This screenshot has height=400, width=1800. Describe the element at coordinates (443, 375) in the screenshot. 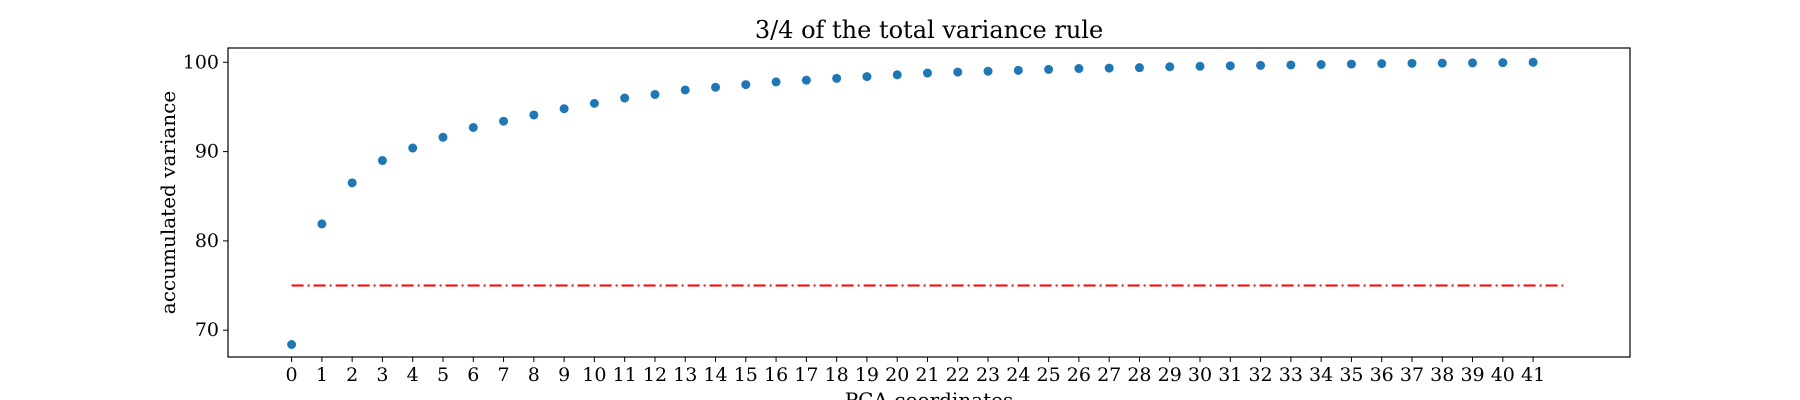

I see `x-tick-label: 5` at that location.